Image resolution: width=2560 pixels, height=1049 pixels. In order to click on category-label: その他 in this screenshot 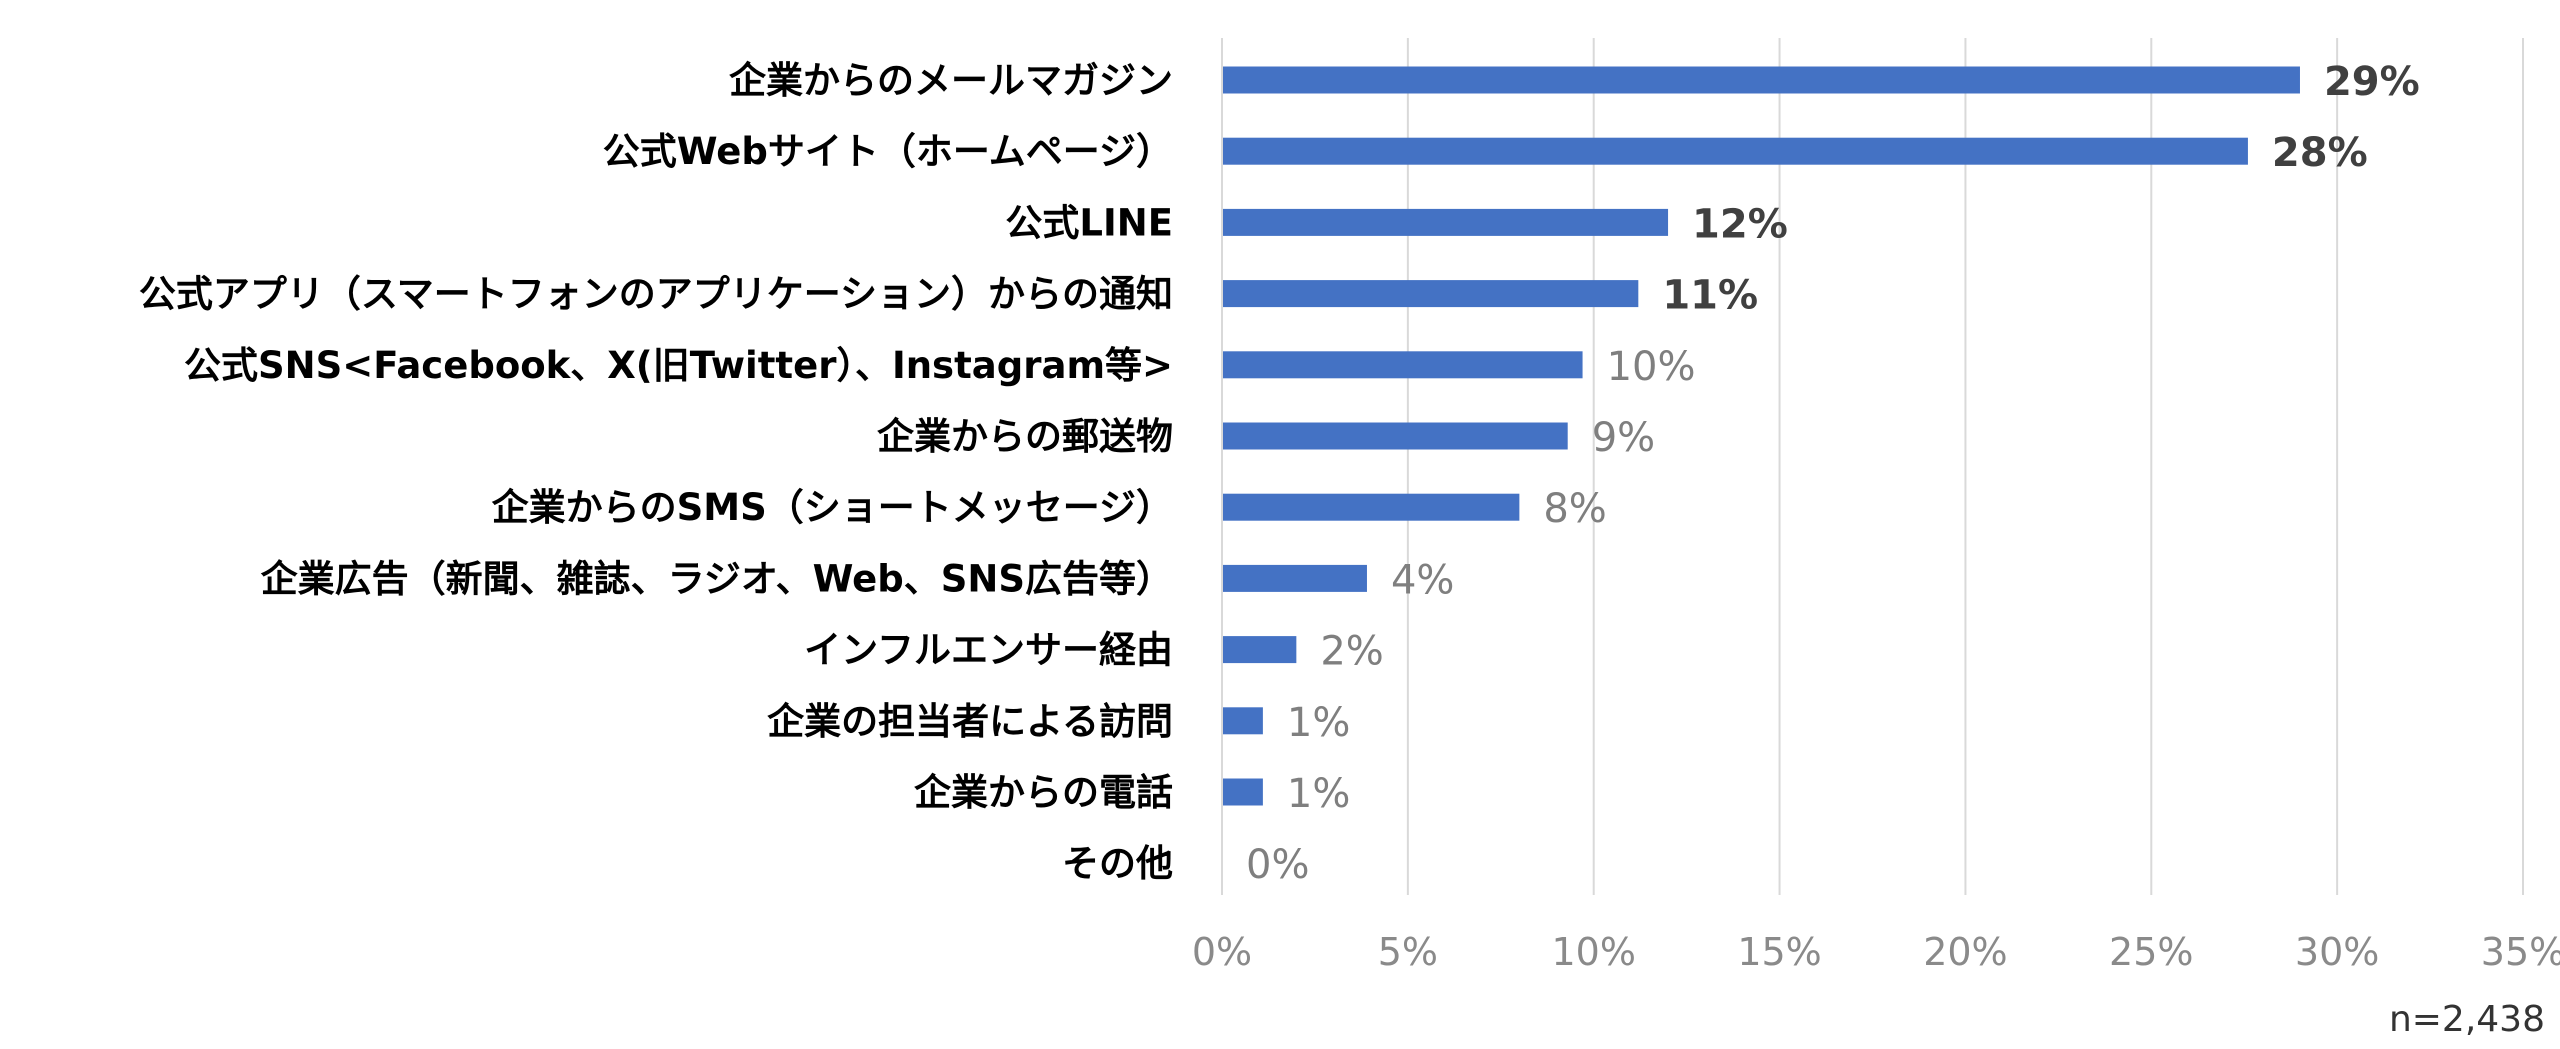, I will do `click(1117, 863)`.